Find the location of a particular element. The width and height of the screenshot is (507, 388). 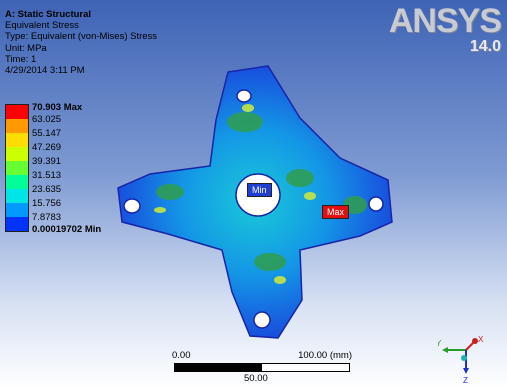

result-name: Equivalent Stress is located at coordinates (42, 26).